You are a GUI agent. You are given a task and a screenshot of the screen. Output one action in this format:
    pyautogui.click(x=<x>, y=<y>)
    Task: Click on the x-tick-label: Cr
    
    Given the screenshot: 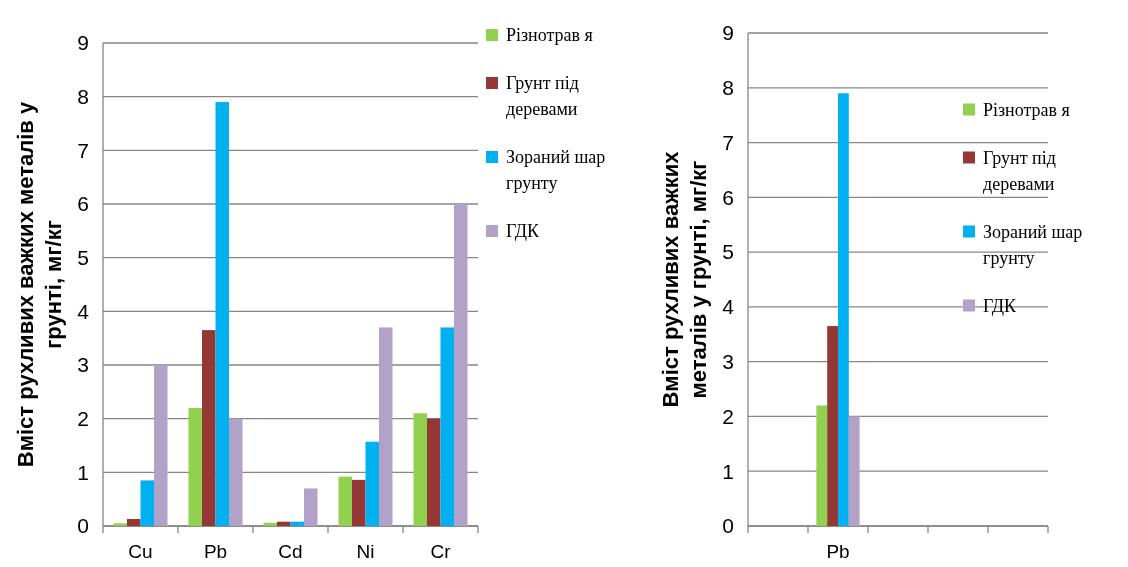 What is the action you would take?
    pyautogui.click(x=441, y=551)
    